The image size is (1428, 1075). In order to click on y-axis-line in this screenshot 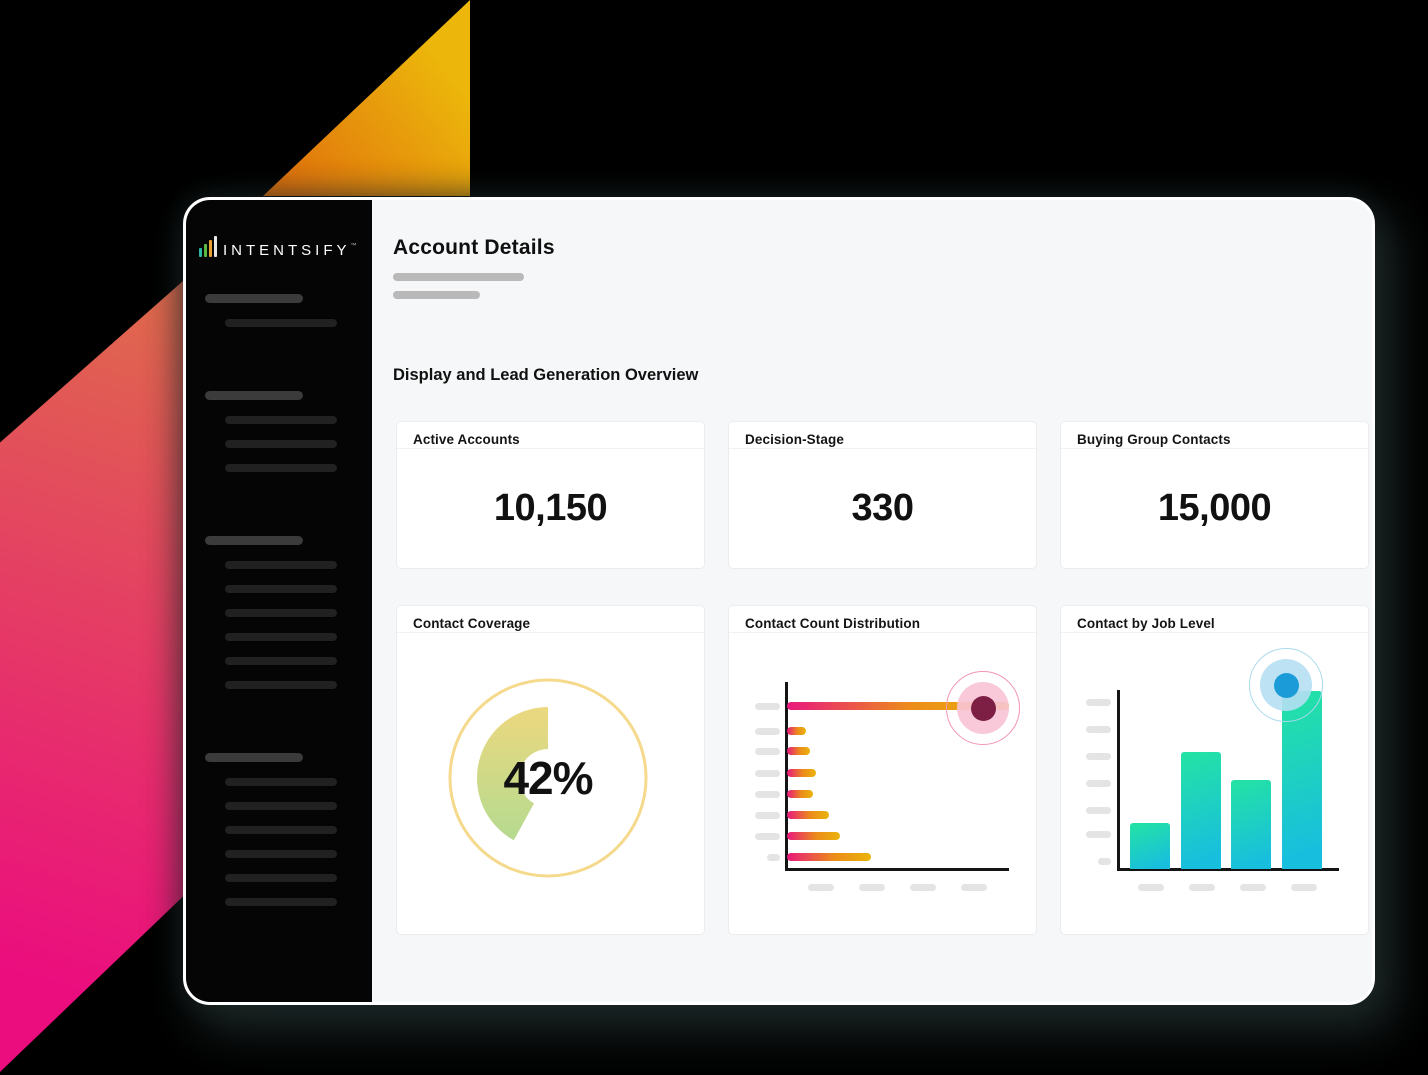, I will do `click(786, 776)`.